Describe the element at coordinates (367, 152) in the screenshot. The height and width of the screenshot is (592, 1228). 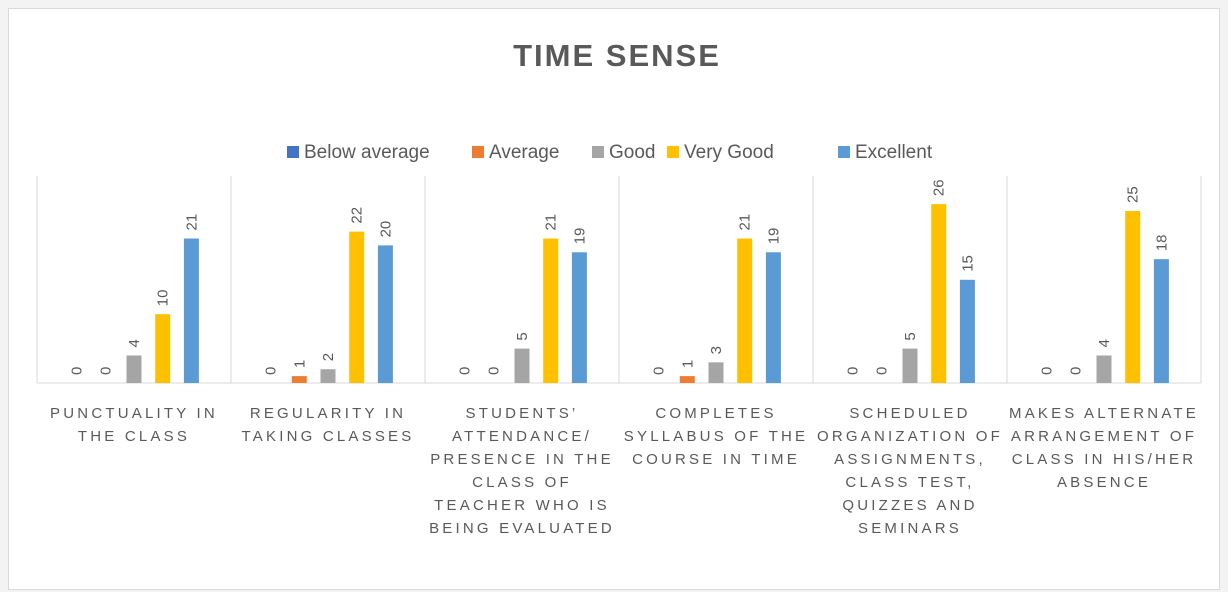
I see `legend-label: Below average` at that location.